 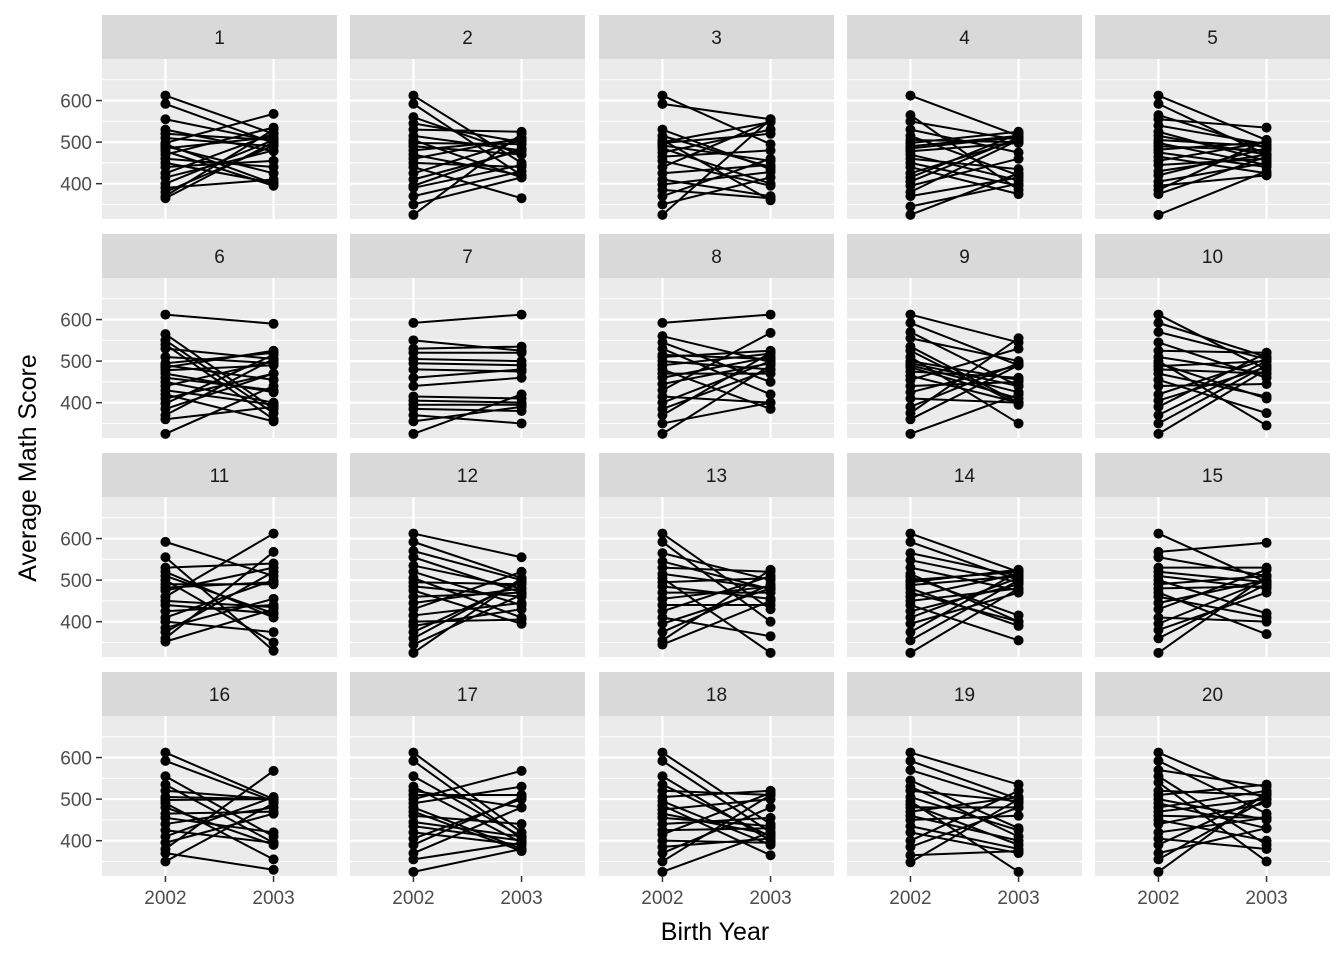 What do you see at coordinates (1212, 336) in the screenshot?
I see `facet-panel-10: 10` at bounding box center [1212, 336].